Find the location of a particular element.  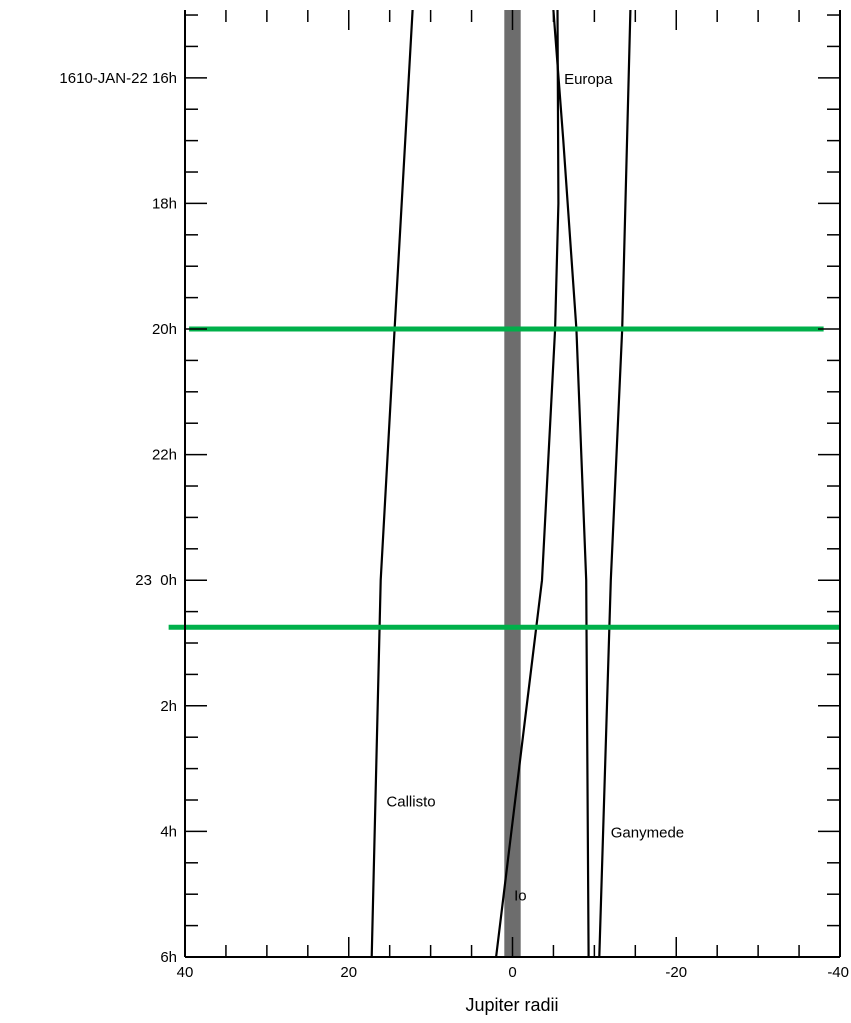

label-callisto: Callisto is located at coordinates (410, 801).